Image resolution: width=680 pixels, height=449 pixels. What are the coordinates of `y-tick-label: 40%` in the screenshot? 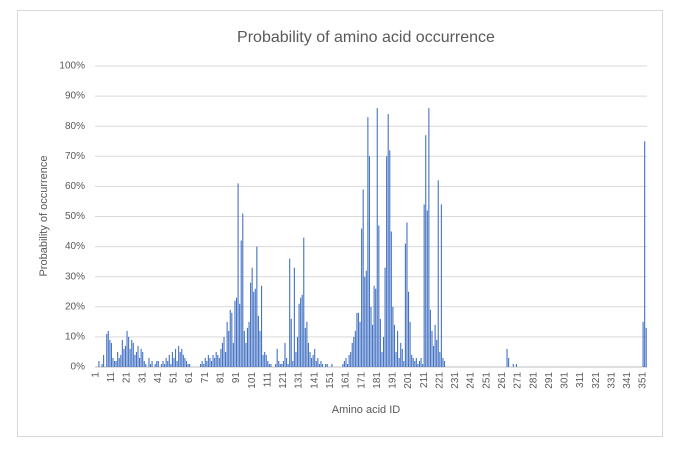 It's located at (75, 246).